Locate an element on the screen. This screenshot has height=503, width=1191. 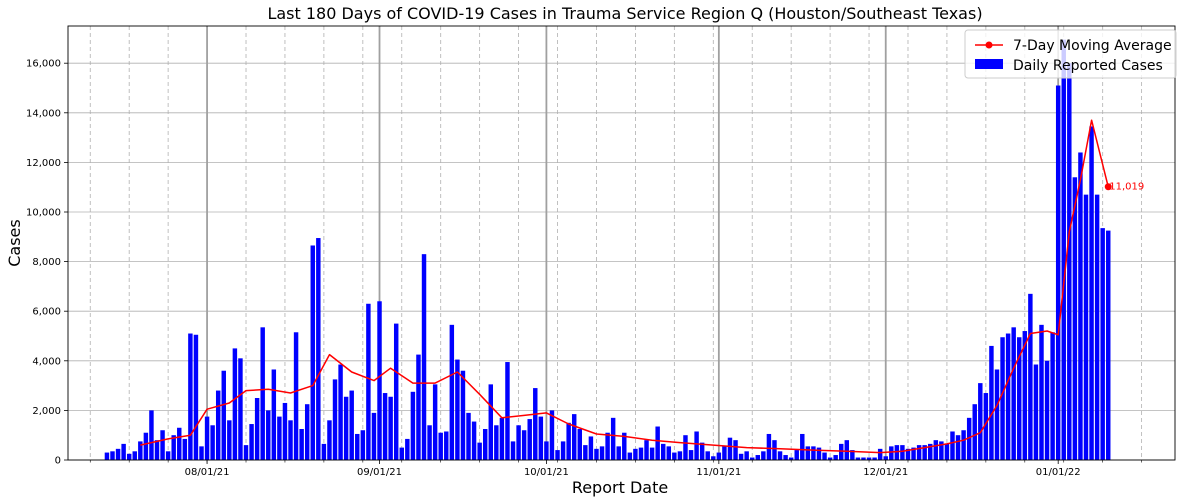
y-tick-label: 14,000 is located at coordinates (43, 113).